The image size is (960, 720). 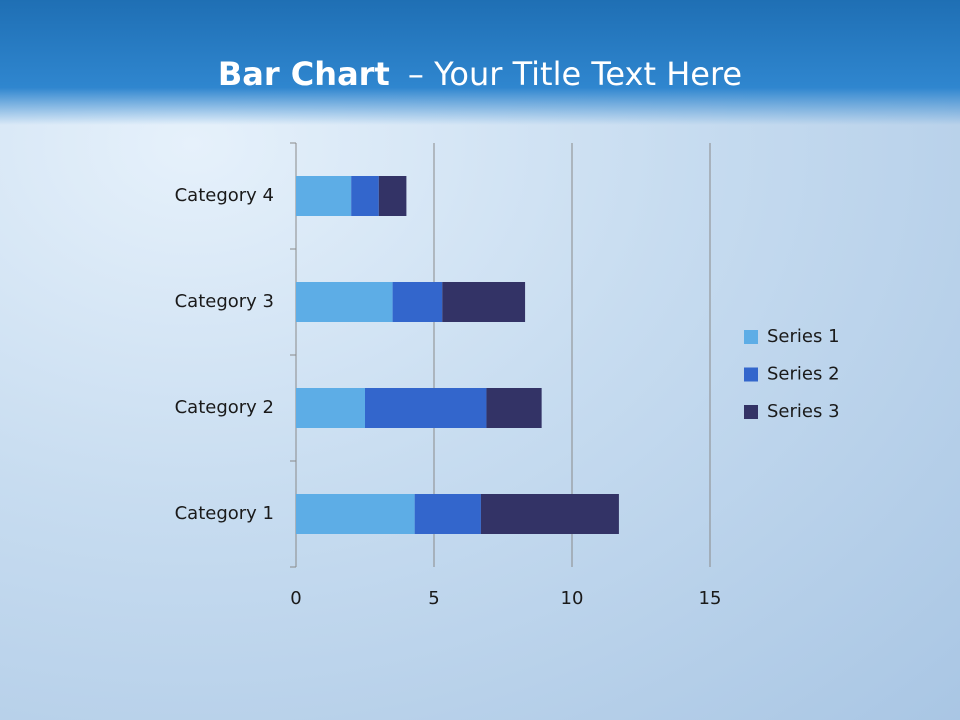 I want to click on y-tick-label: Category 1, so click(x=224, y=513).